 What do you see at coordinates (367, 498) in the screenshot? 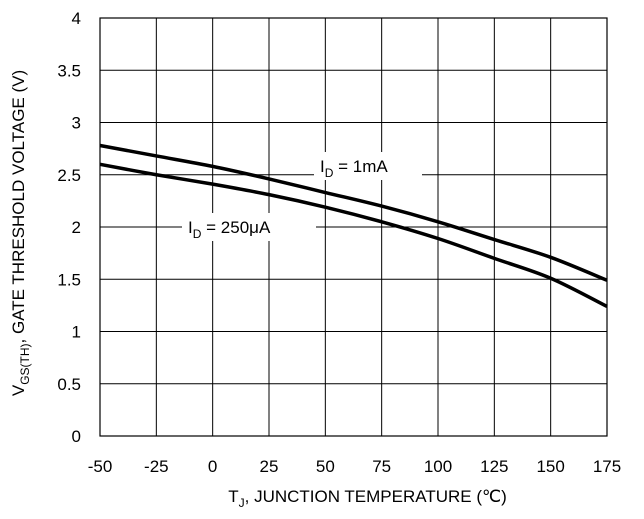
I see `x-axis-title: TJ, JUNCTION TEMPERATURE (℃)` at bounding box center [367, 498].